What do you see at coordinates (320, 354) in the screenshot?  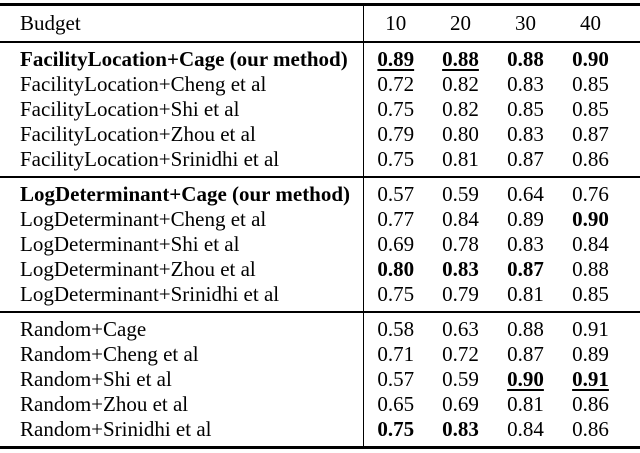 I see `table-row: Random+Cheng et al 0.71 0.72 0.87 0.89` at bounding box center [320, 354].